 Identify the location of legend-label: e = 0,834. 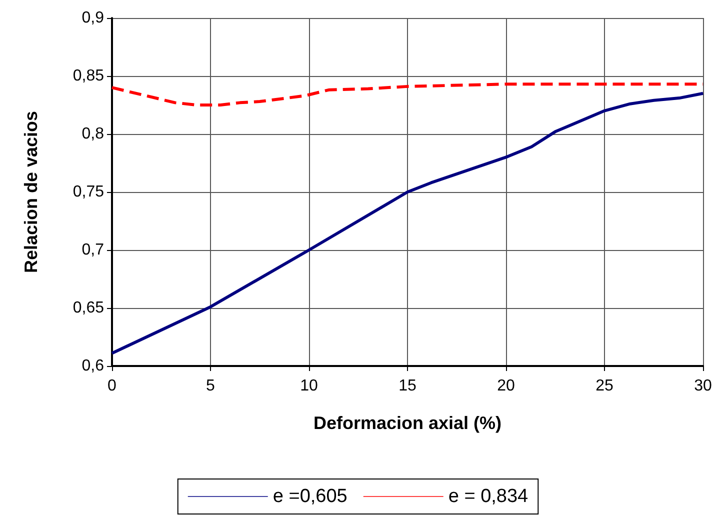
(488, 496).